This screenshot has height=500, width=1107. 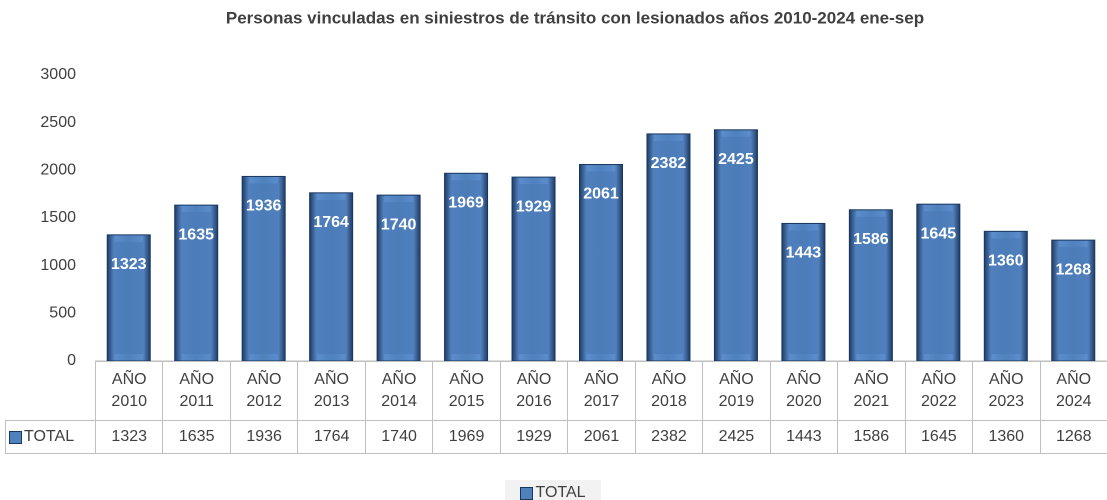 I want to click on value-cell: 1764, so click(x=331, y=437).